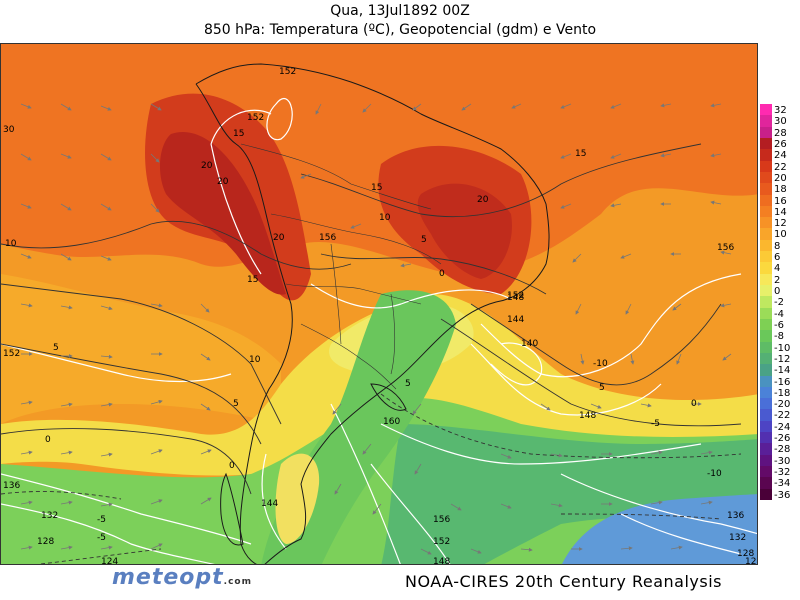 The width and height of the screenshot is (800, 600). Describe the element at coordinates (780, 122) in the screenshot. I see `colorbar-tick-label: 30` at that location.